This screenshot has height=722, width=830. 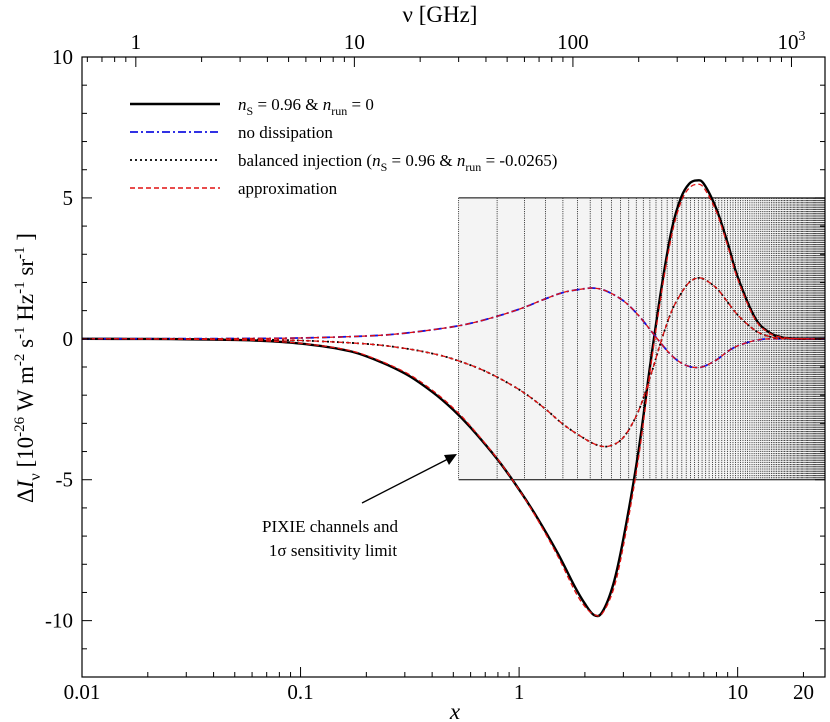 What do you see at coordinates (573, 42) in the screenshot?
I see `top-tick-label: 100` at bounding box center [573, 42].